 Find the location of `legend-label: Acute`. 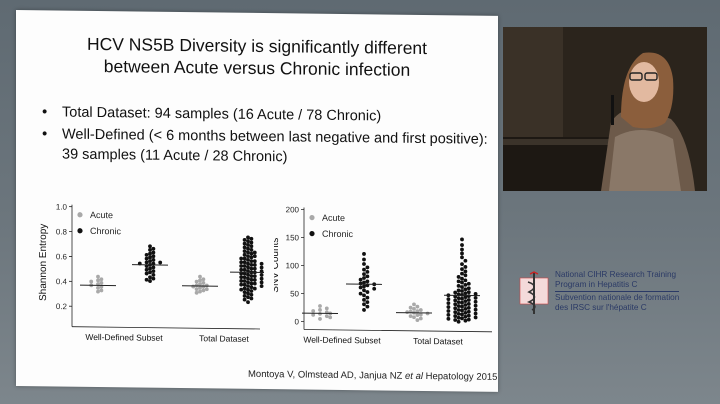

legend-label: Acute is located at coordinates (333, 218).